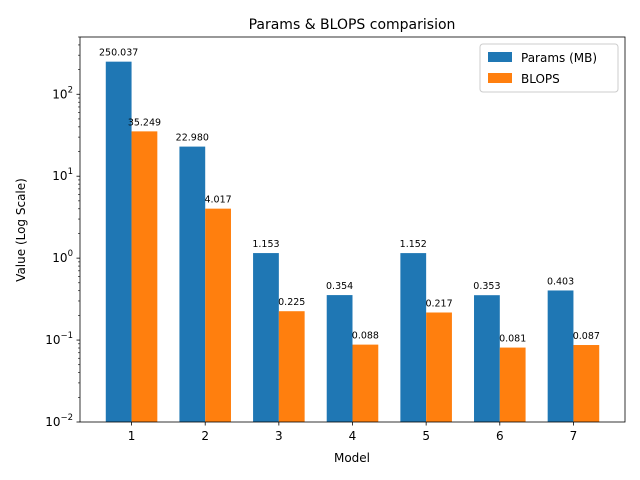 This screenshot has height=480, width=640. What do you see at coordinates (486, 286) in the screenshot?
I see `data-label-series1-model-6: 0.353` at bounding box center [486, 286].